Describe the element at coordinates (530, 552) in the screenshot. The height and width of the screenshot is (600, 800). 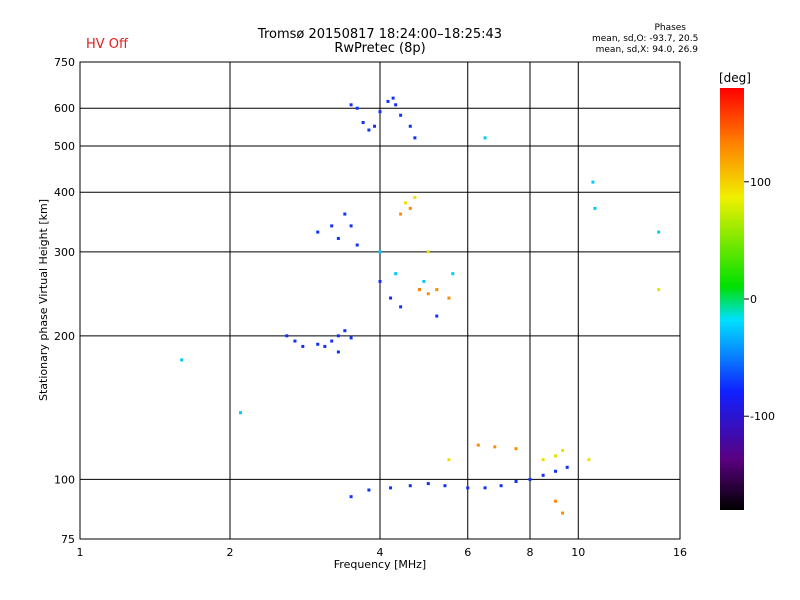
I see `x-tick-label: 8` at that location.